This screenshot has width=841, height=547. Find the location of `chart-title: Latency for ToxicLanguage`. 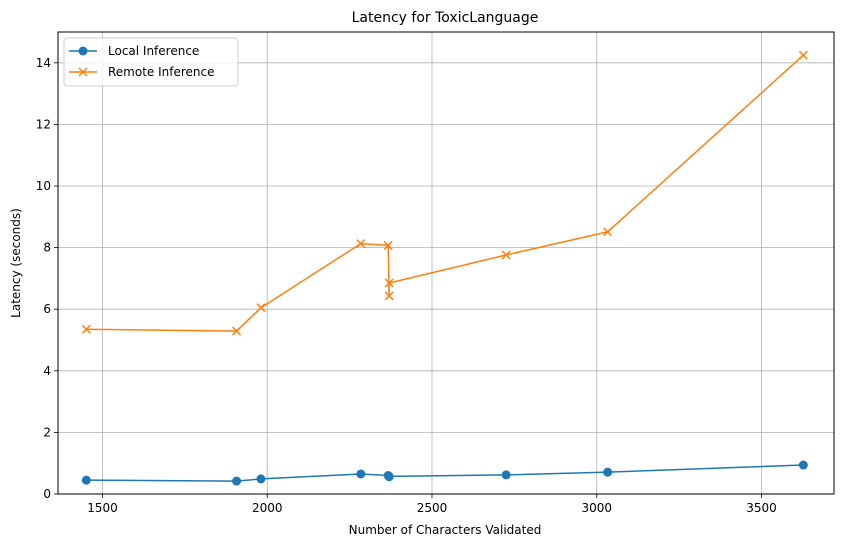

chart-title: Latency for ToxicLanguage is located at coordinates (445, 18).